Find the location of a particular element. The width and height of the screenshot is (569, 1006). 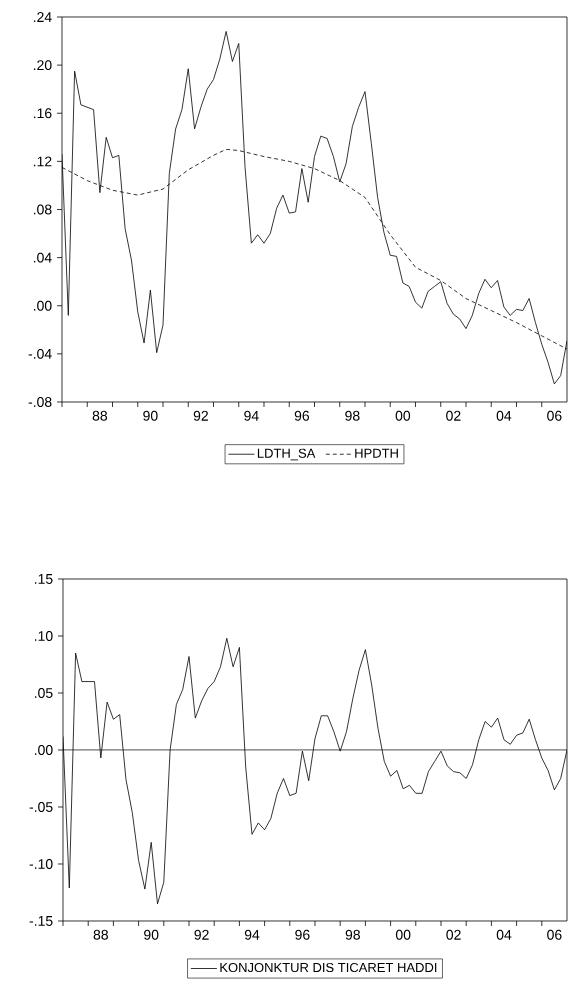

y-tick-label: .24 is located at coordinates (42, 17).